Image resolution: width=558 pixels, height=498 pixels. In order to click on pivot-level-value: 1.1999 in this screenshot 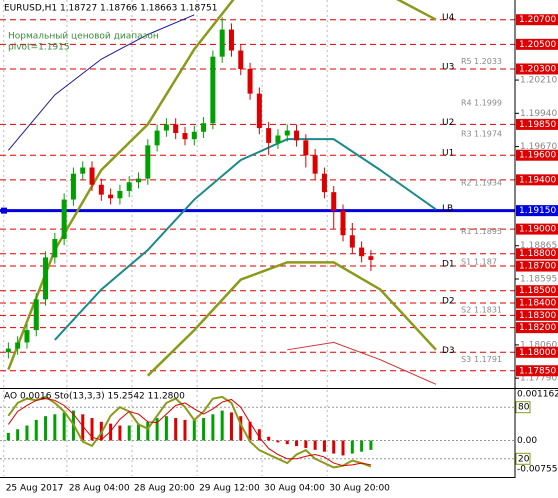, I will do `click(488, 103)`.